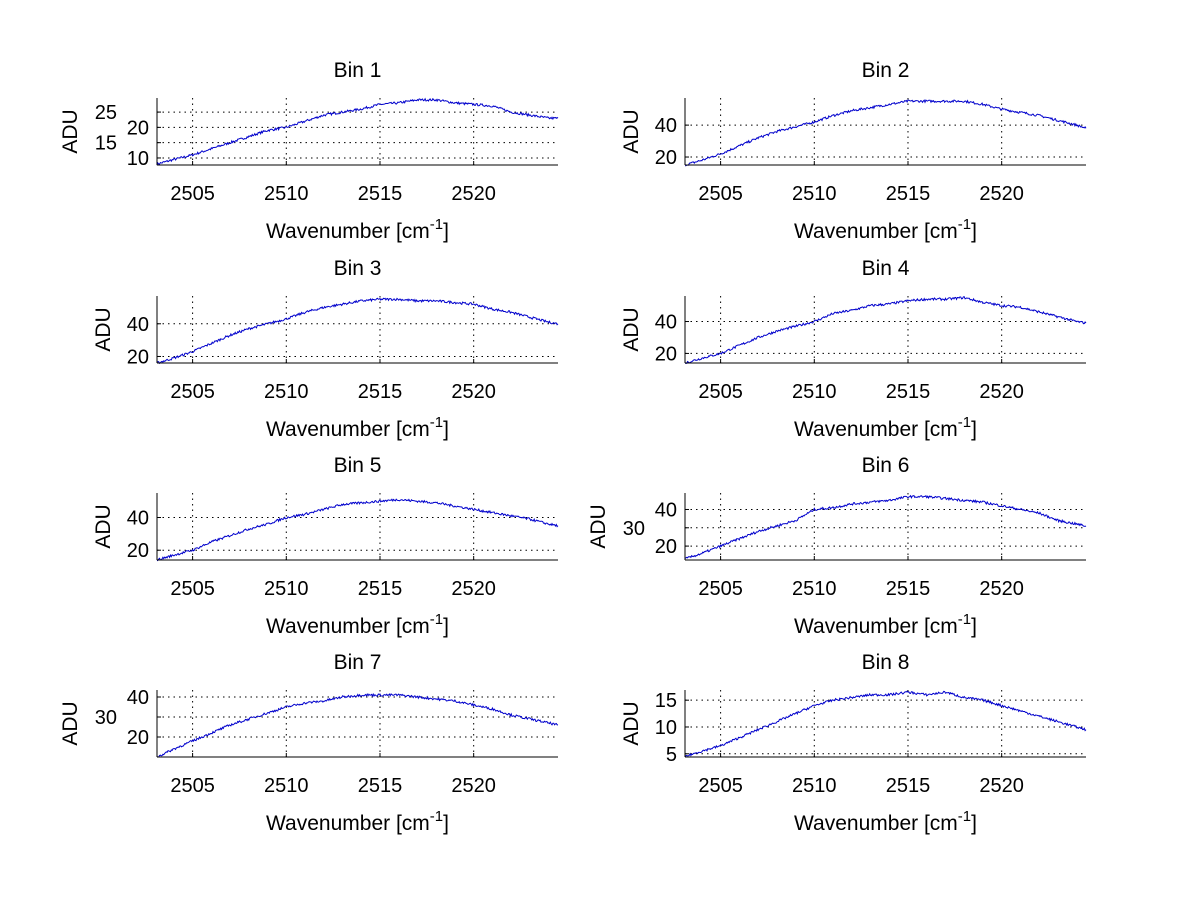  What do you see at coordinates (886, 70) in the screenshot?
I see `subplot-title: Bin 2` at bounding box center [886, 70].